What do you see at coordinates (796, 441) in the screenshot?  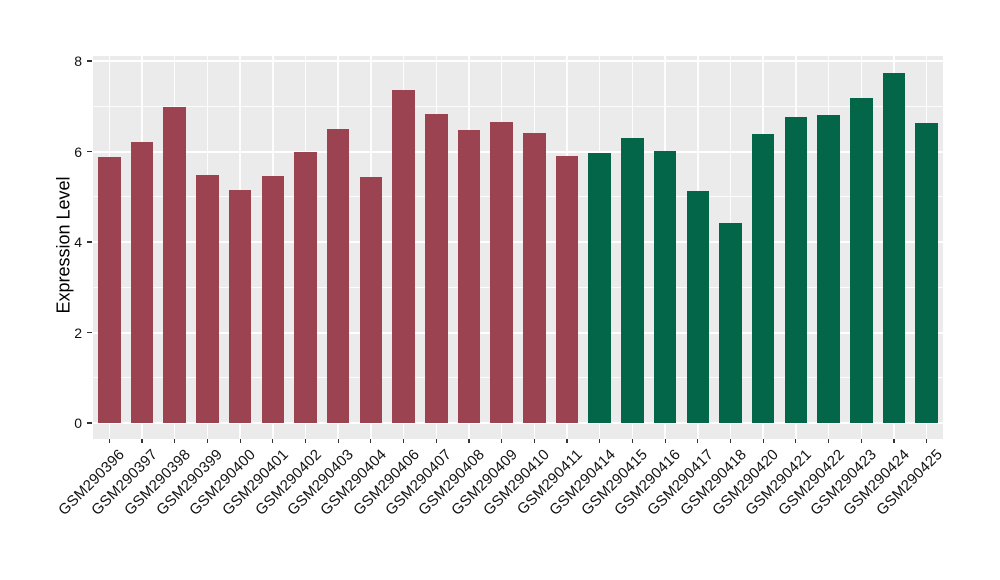 I see `x-tick-GSM290421` at bounding box center [796, 441].